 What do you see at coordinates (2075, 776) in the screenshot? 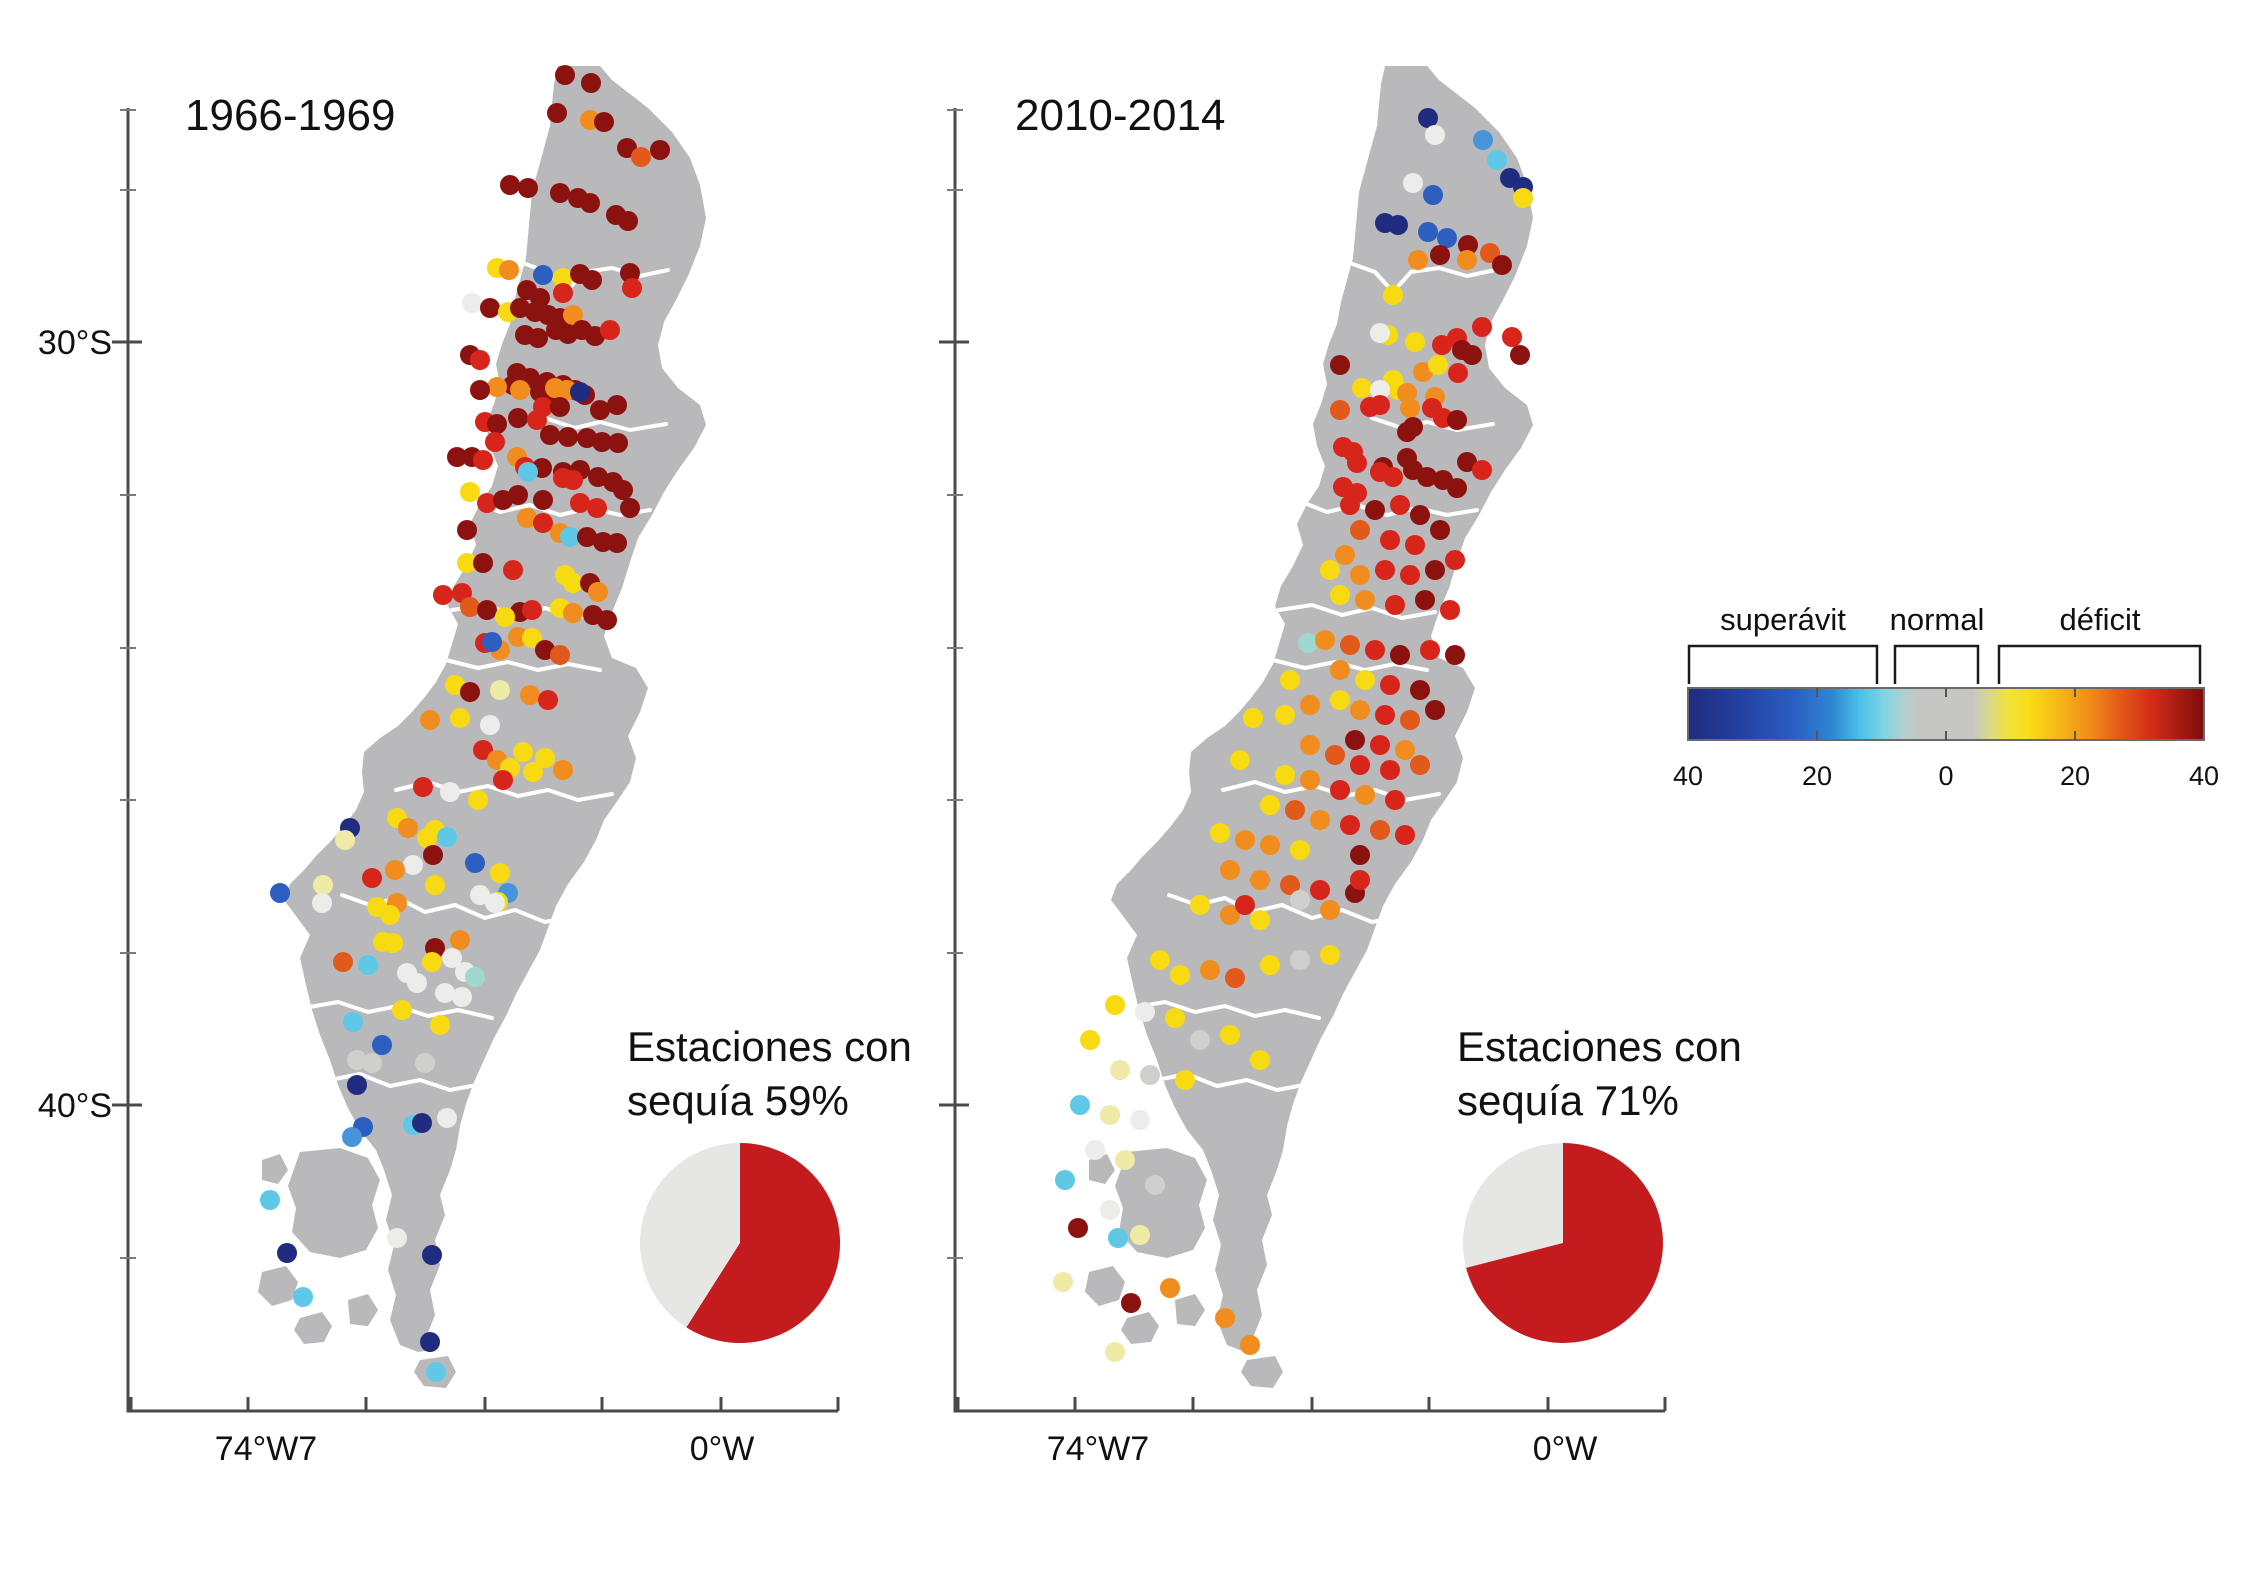
I see `legend-tick-p20: 20` at bounding box center [2075, 776].